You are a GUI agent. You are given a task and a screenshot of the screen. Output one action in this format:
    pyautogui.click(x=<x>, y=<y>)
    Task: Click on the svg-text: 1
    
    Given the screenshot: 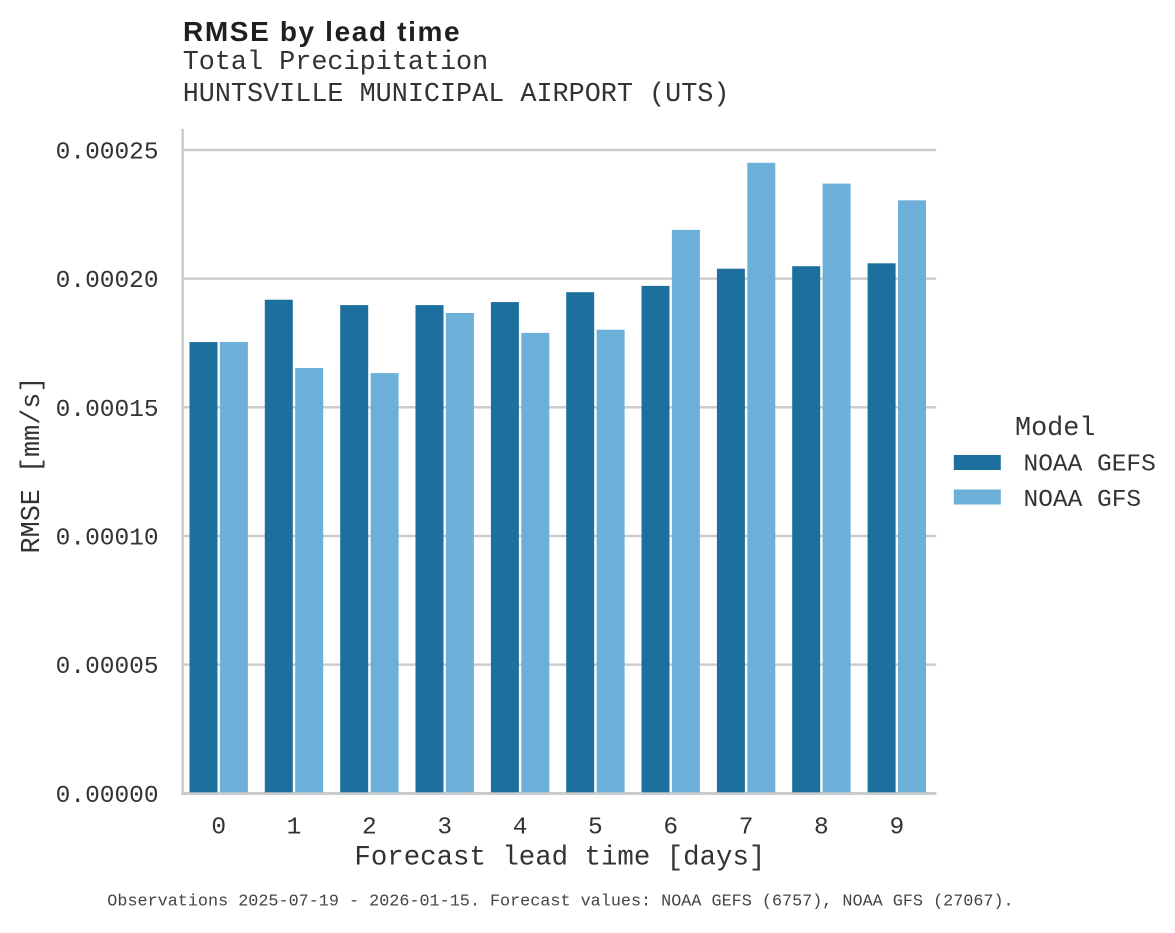 What is the action you would take?
    pyautogui.click(x=294, y=828)
    